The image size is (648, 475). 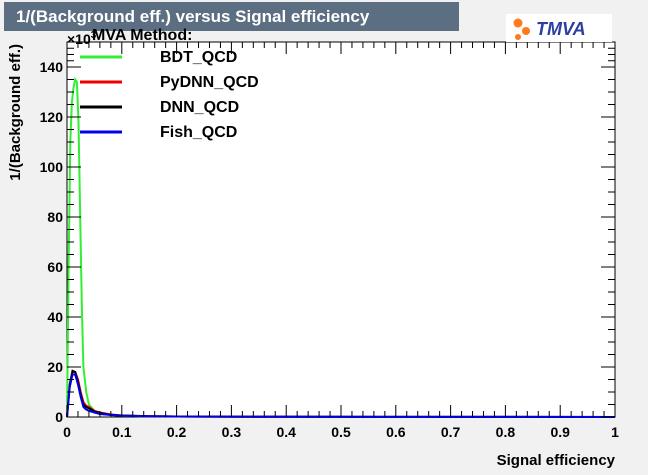 I want to click on legend-entry: Fish_QCD, so click(x=198, y=132).